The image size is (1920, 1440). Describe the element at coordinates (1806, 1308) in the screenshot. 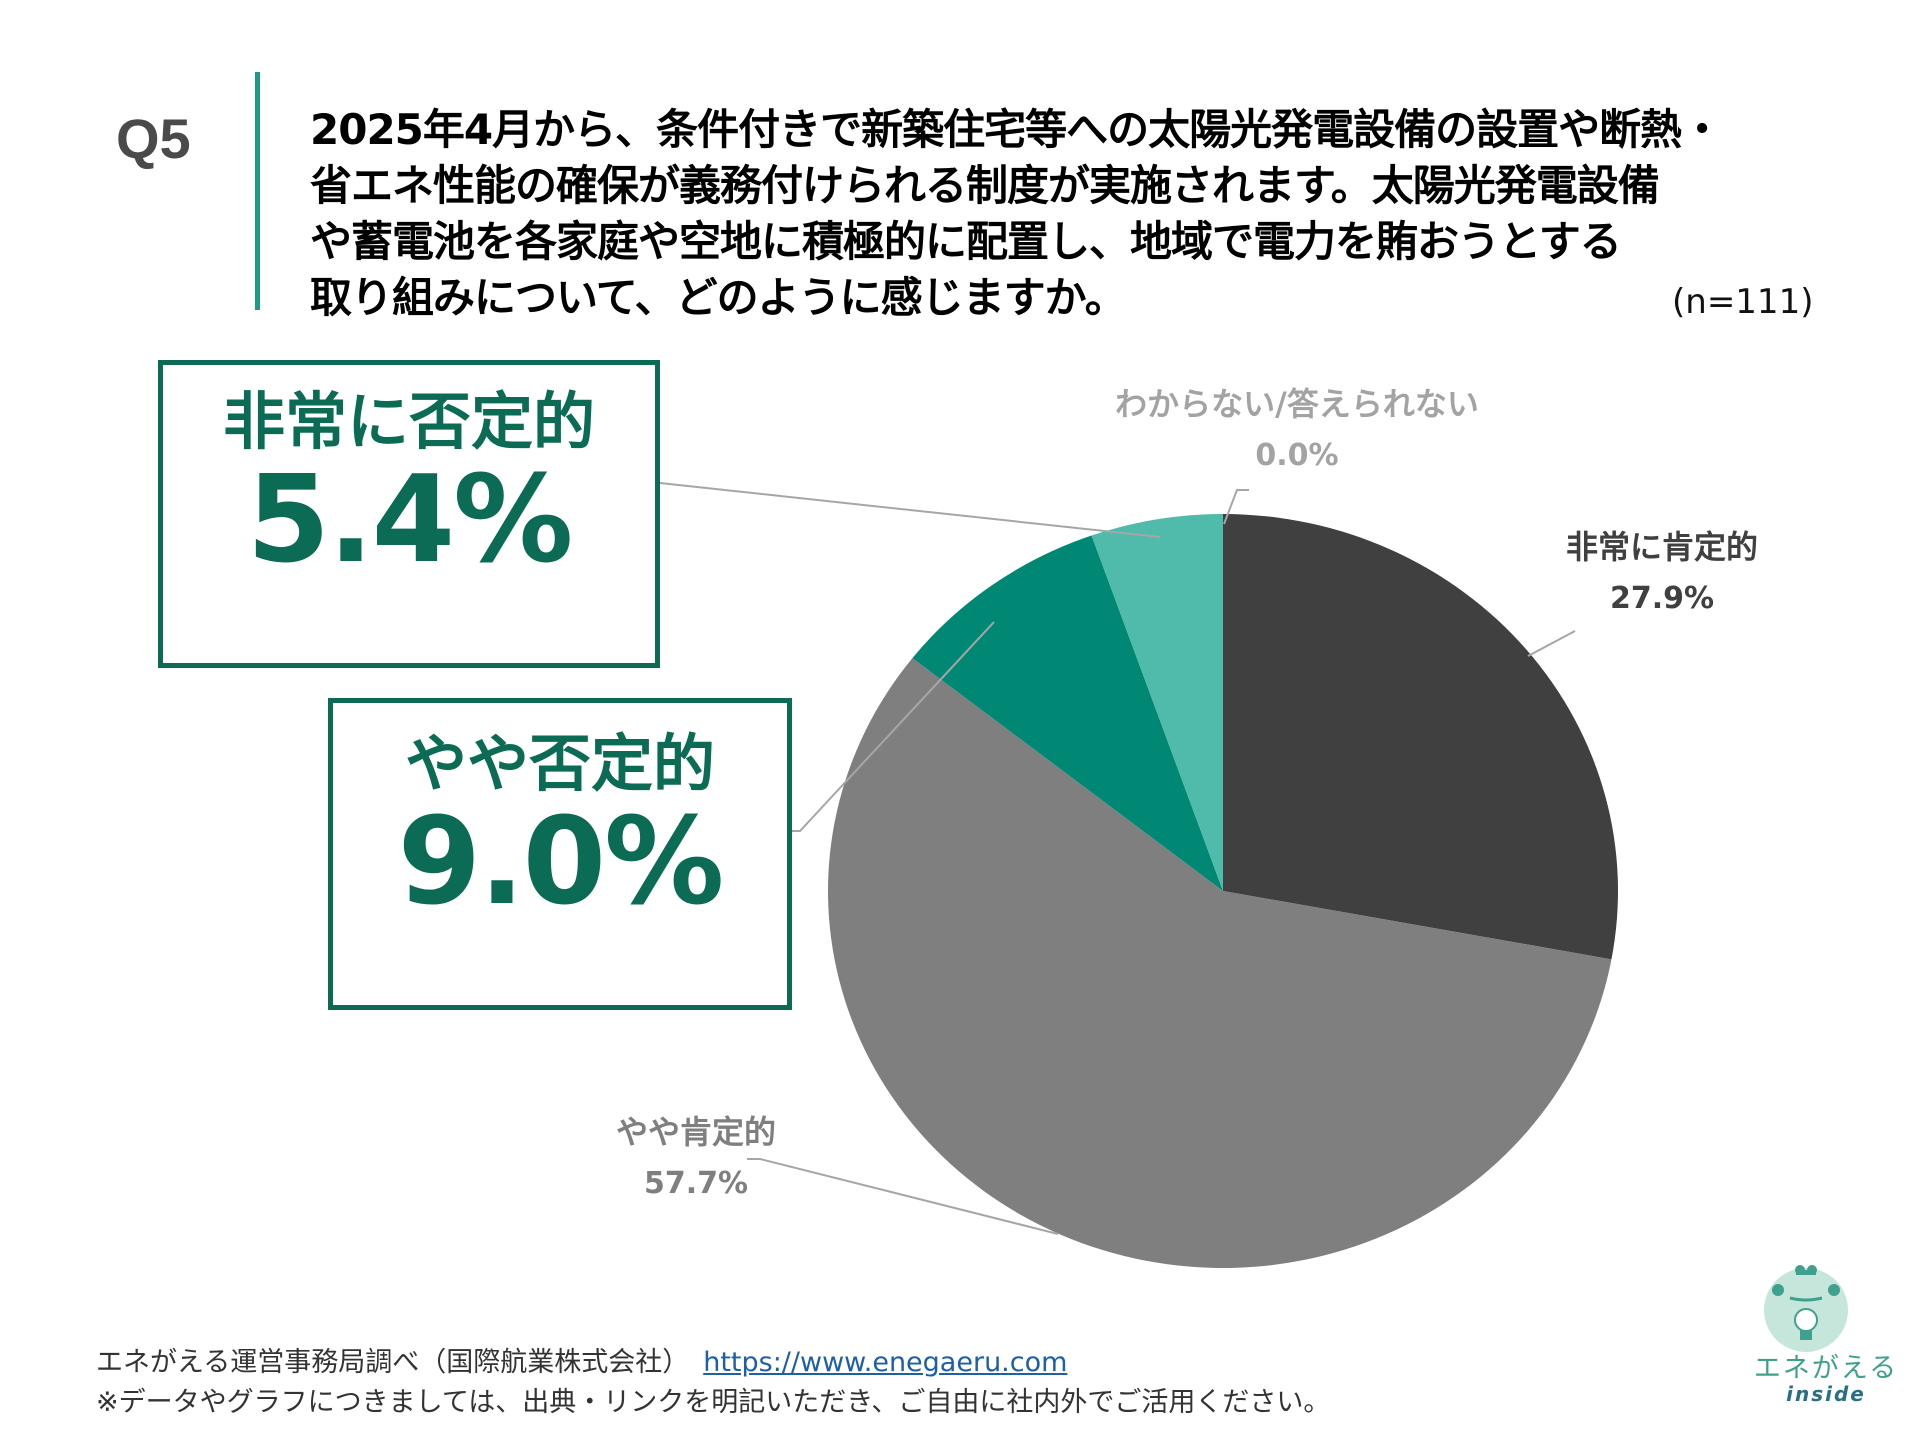

I see `frog-lightbulb-icon` at that location.